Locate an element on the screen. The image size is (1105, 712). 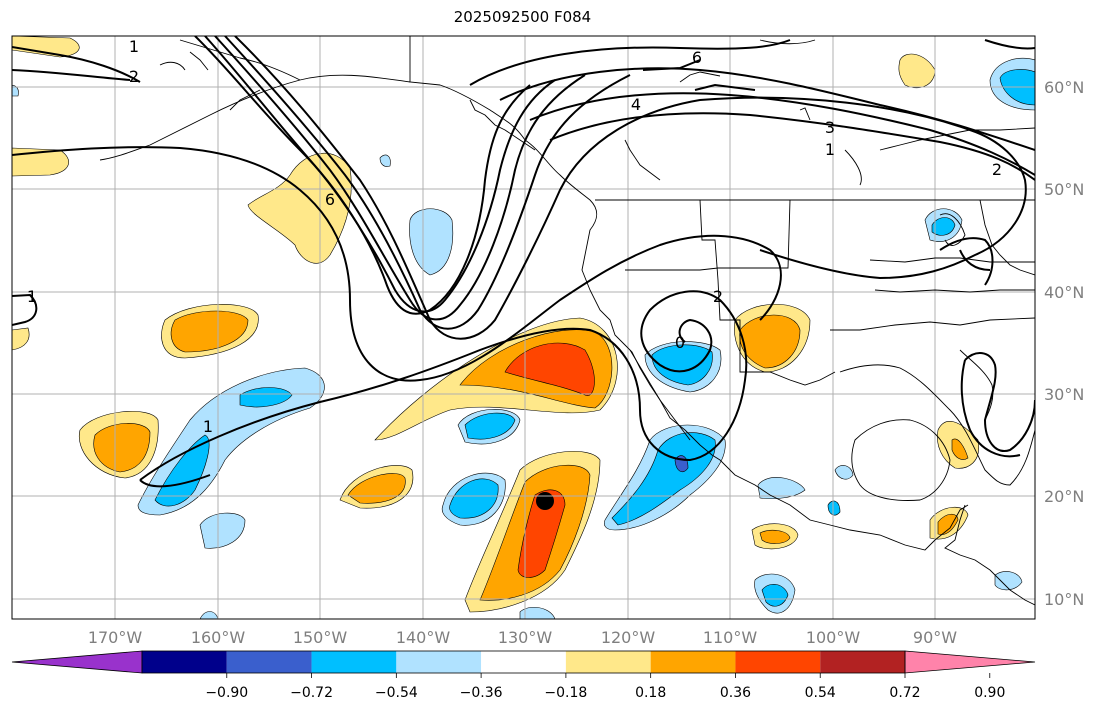
longitude-label: 160°W is located at coordinates (218, 637).